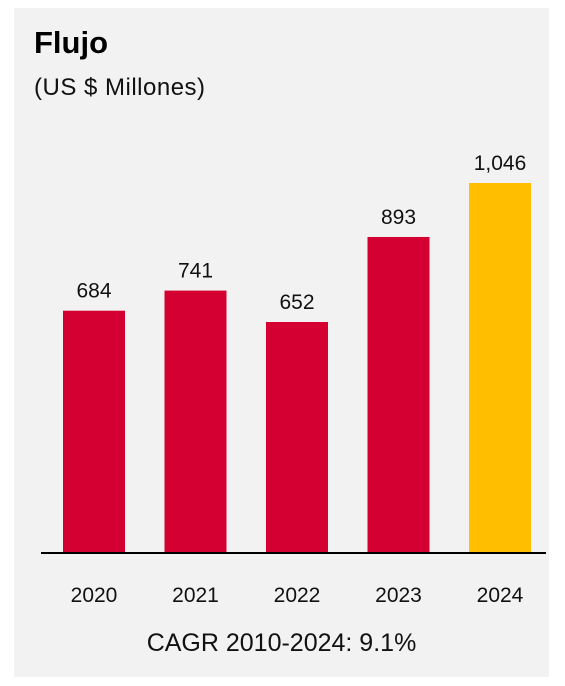  What do you see at coordinates (398, 595) in the screenshot?
I see `tick-label-2023: 2023` at bounding box center [398, 595].